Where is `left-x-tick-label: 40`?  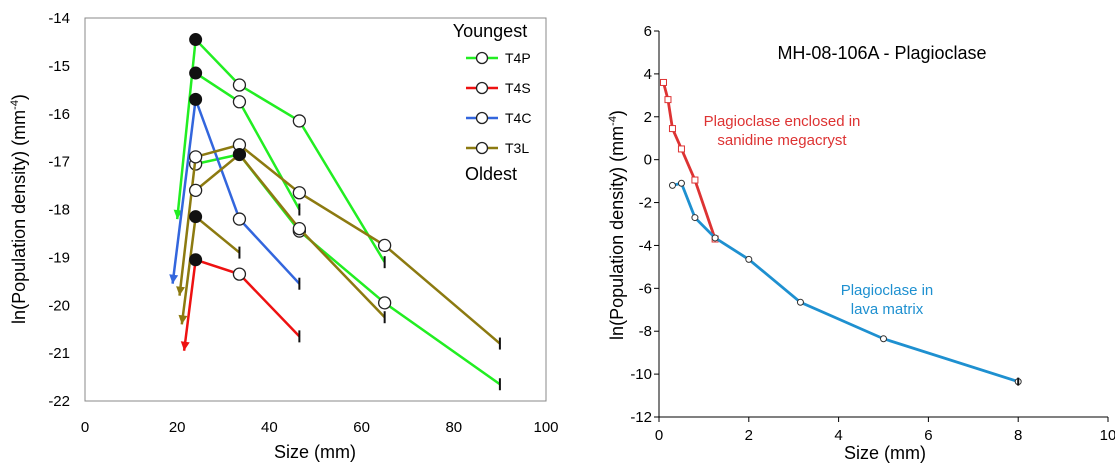 left-x-tick-label: 40 is located at coordinates (269, 427).